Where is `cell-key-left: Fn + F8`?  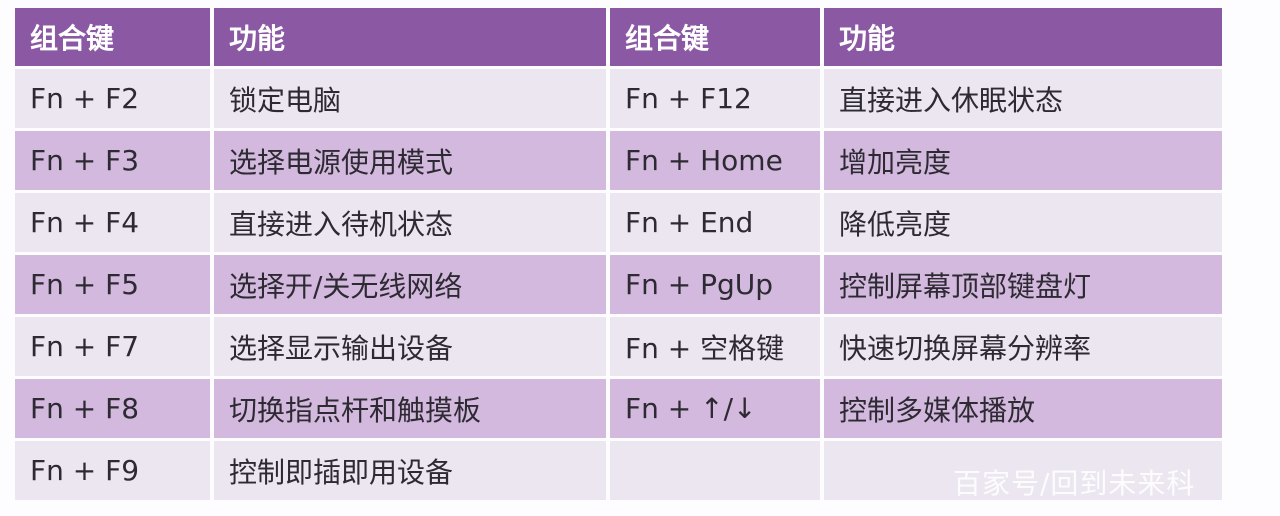
cell-key-left: Fn + F8 is located at coordinates (112, 408).